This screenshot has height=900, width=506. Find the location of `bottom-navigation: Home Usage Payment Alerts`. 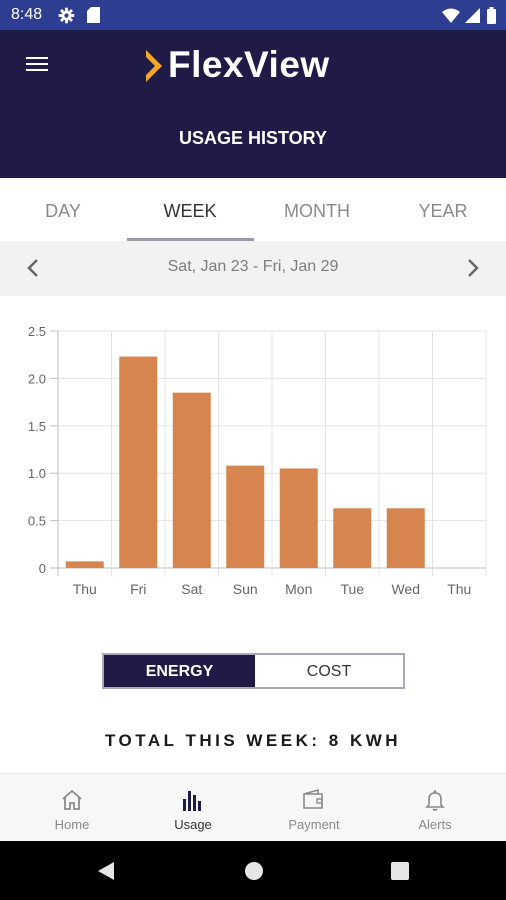

bottom-navigation: Home Usage Payment Alerts is located at coordinates (253, 807).